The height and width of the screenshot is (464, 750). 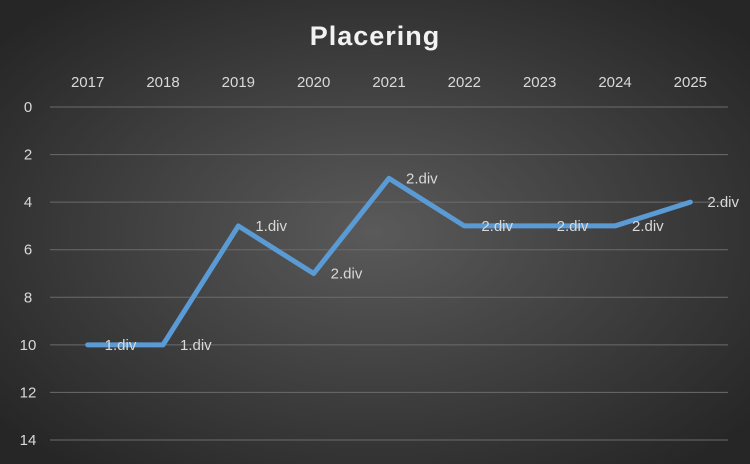 What do you see at coordinates (28, 345) in the screenshot?
I see `y-tick-label: 10` at bounding box center [28, 345].